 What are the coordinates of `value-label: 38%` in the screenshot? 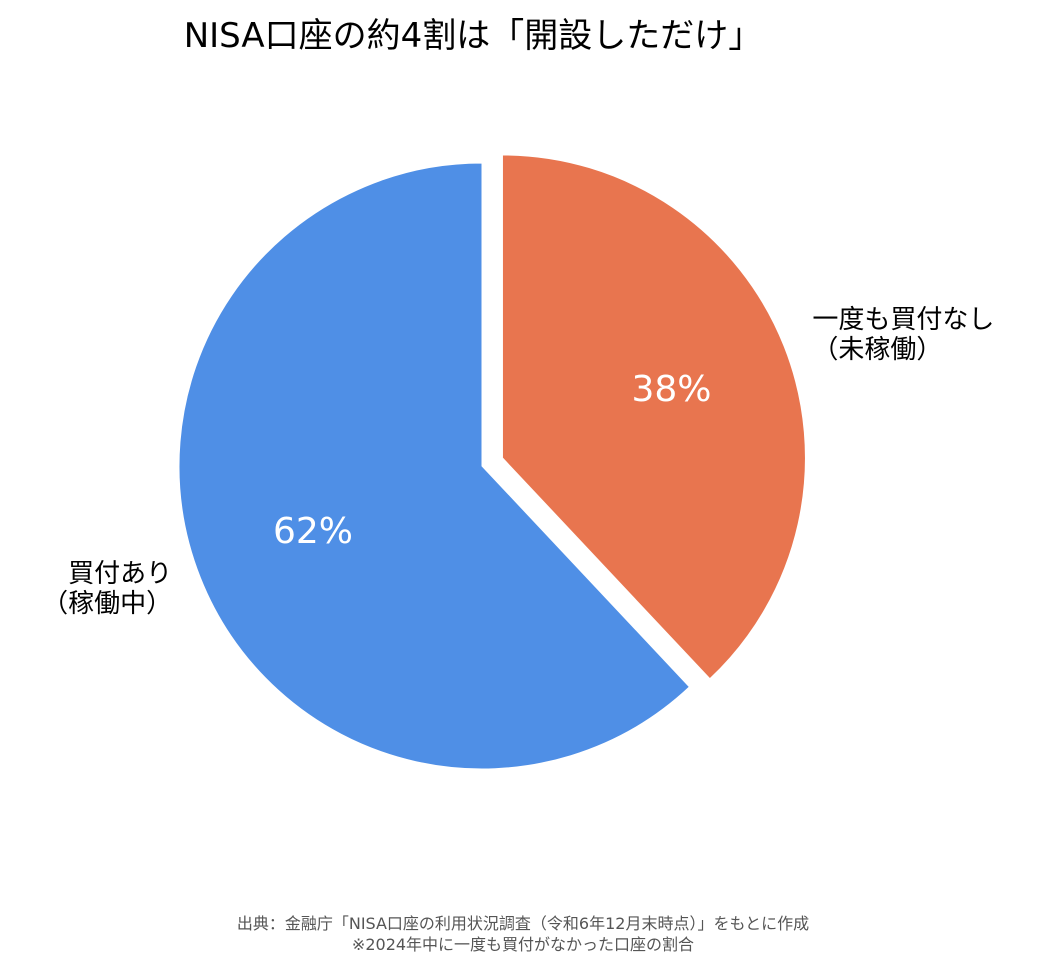 It's located at (671, 389).